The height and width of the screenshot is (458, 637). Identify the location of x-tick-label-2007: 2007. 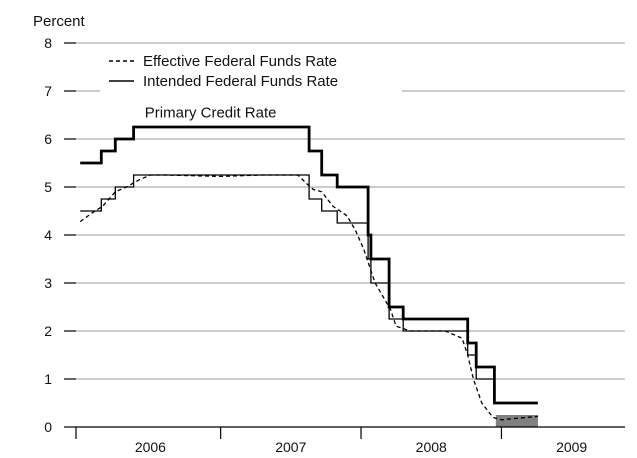
(290, 447).